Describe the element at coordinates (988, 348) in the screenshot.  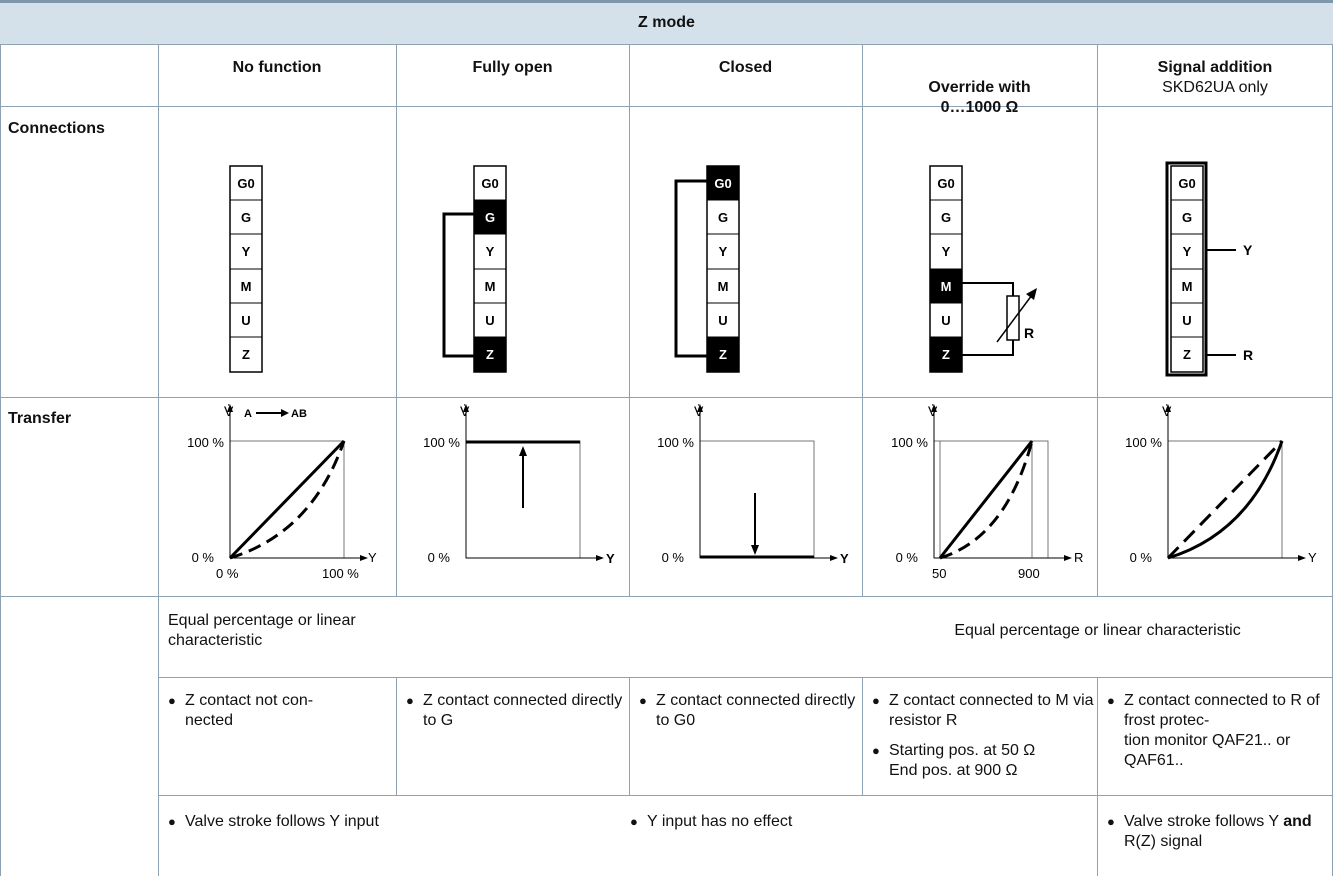
I see `resistor-wire-bottom` at that location.